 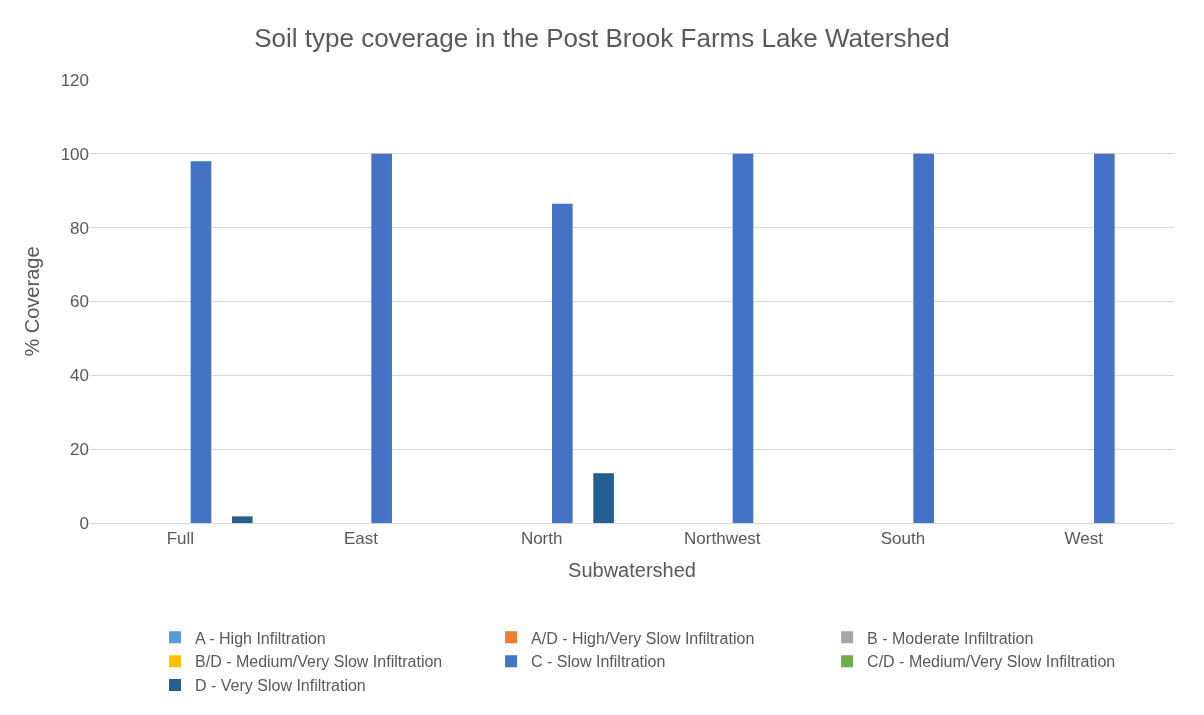 What do you see at coordinates (643, 638) in the screenshot?
I see `legend-label: A/D - High/Very Slow Infiltration` at bounding box center [643, 638].